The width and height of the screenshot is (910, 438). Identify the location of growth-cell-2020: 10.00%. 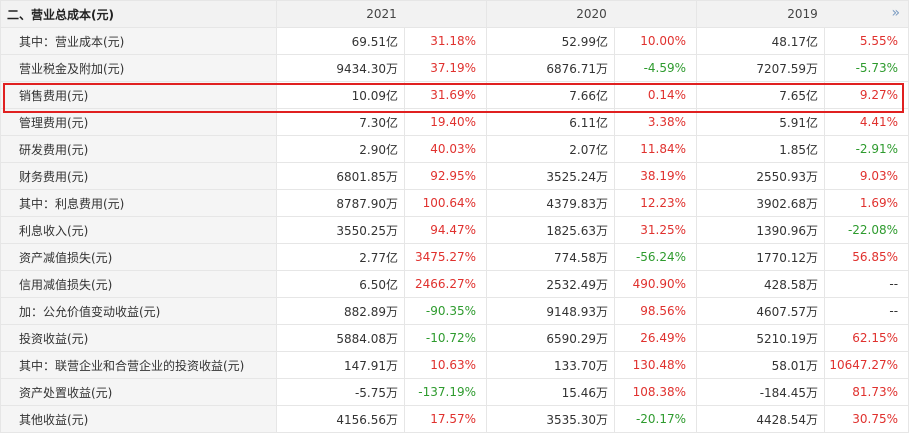
(656, 41).